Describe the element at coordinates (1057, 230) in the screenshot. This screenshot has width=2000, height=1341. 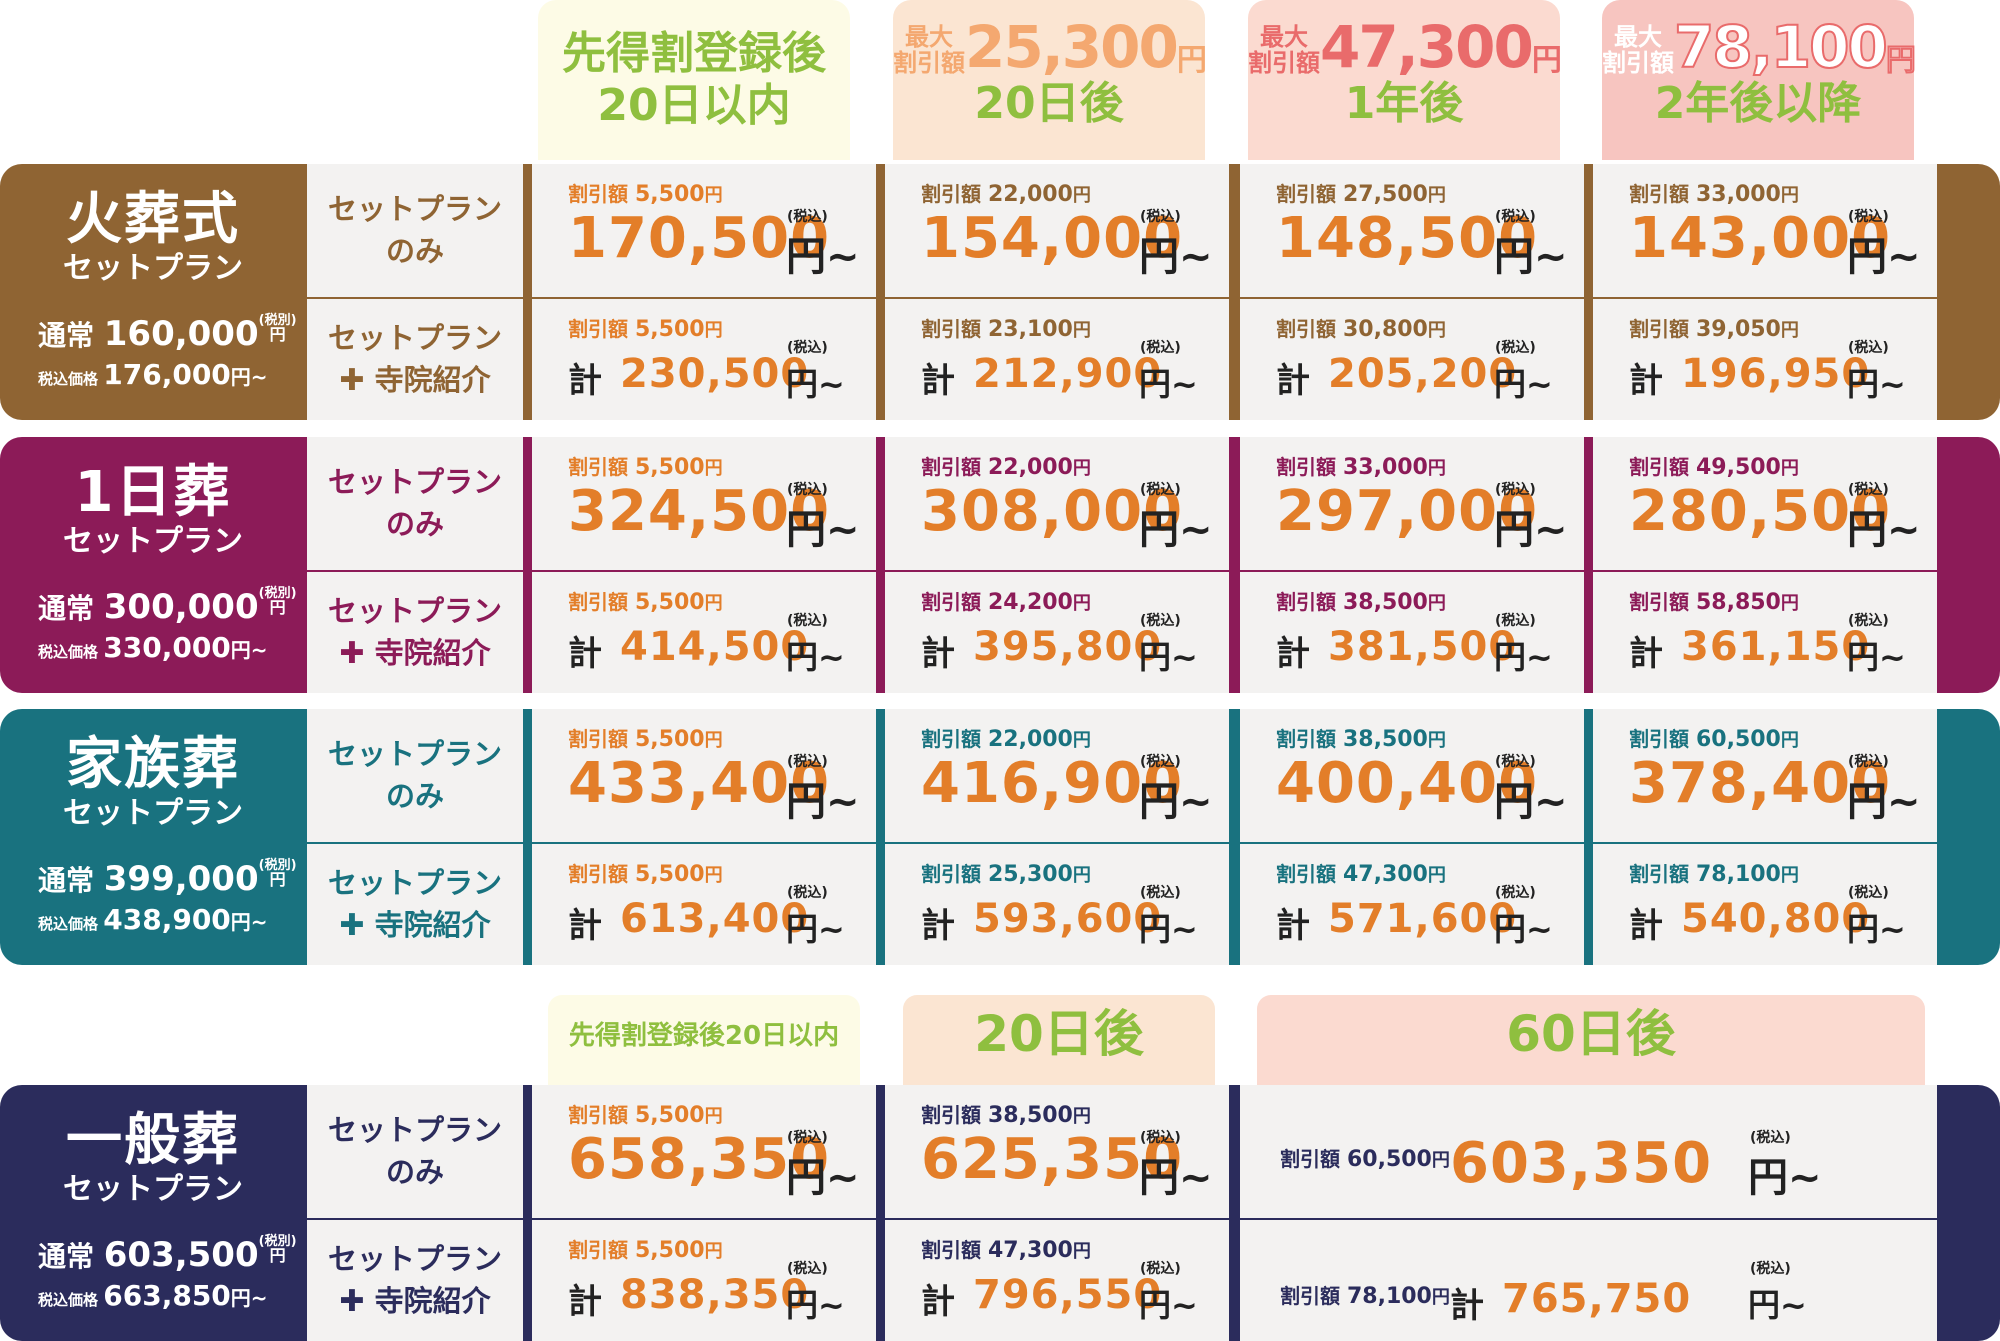
I see `price-cell-only: 割引額 22,000円 154,000 (税込) 円~` at that location.